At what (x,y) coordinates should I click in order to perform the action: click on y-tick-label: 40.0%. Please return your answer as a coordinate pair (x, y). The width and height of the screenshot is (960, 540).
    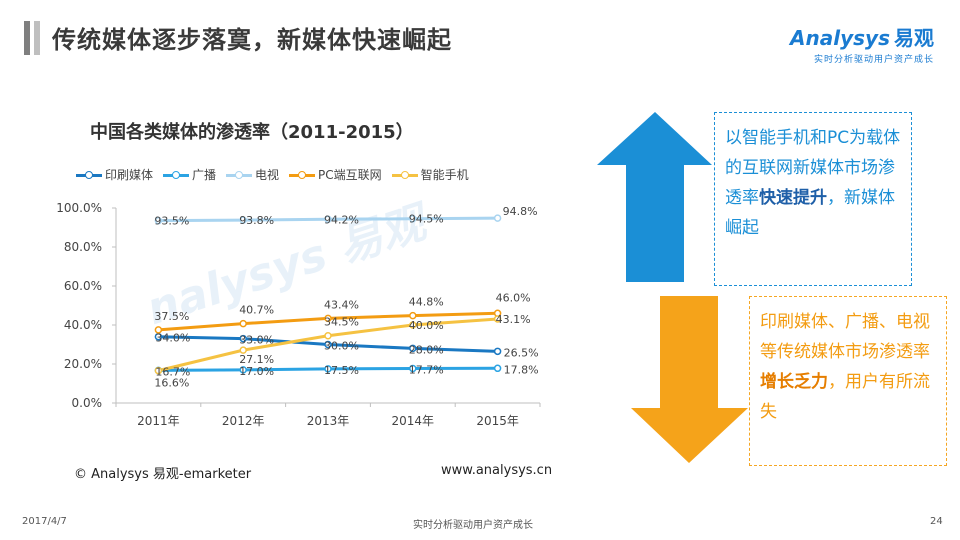
    Looking at the image, I should click on (83, 325).